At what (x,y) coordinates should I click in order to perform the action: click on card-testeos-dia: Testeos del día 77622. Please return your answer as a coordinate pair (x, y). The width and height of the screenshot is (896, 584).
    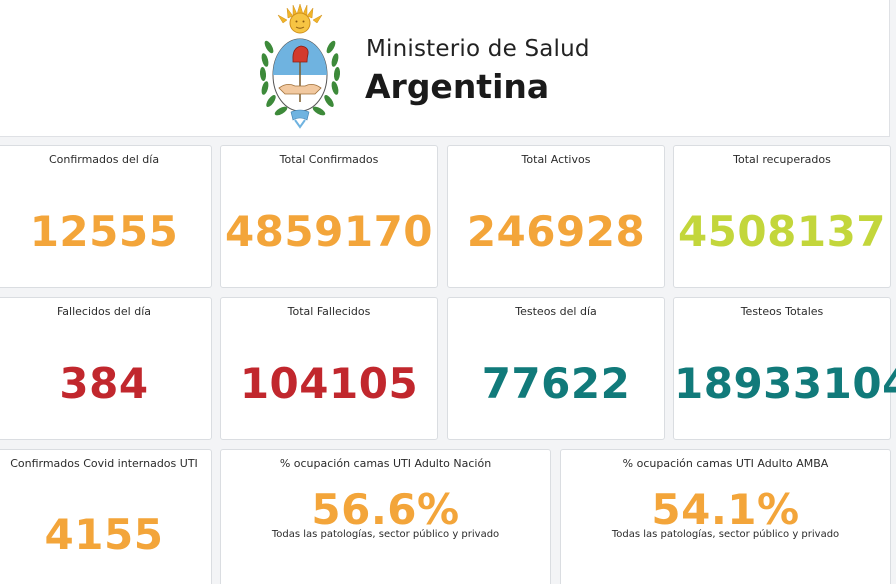
    Looking at the image, I should click on (556, 368).